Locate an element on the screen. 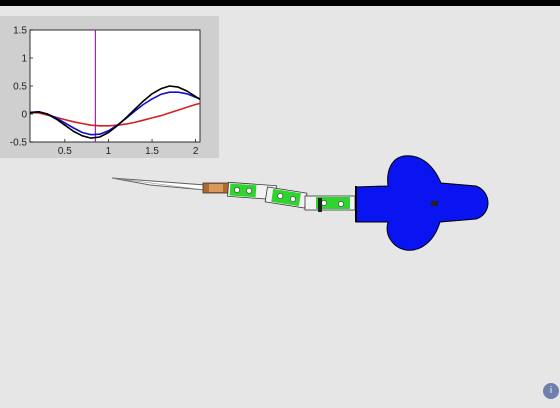 The height and width of the screenshot is (408, 560). x-tick-label: 1.5 is located at coordinates (152, 151).